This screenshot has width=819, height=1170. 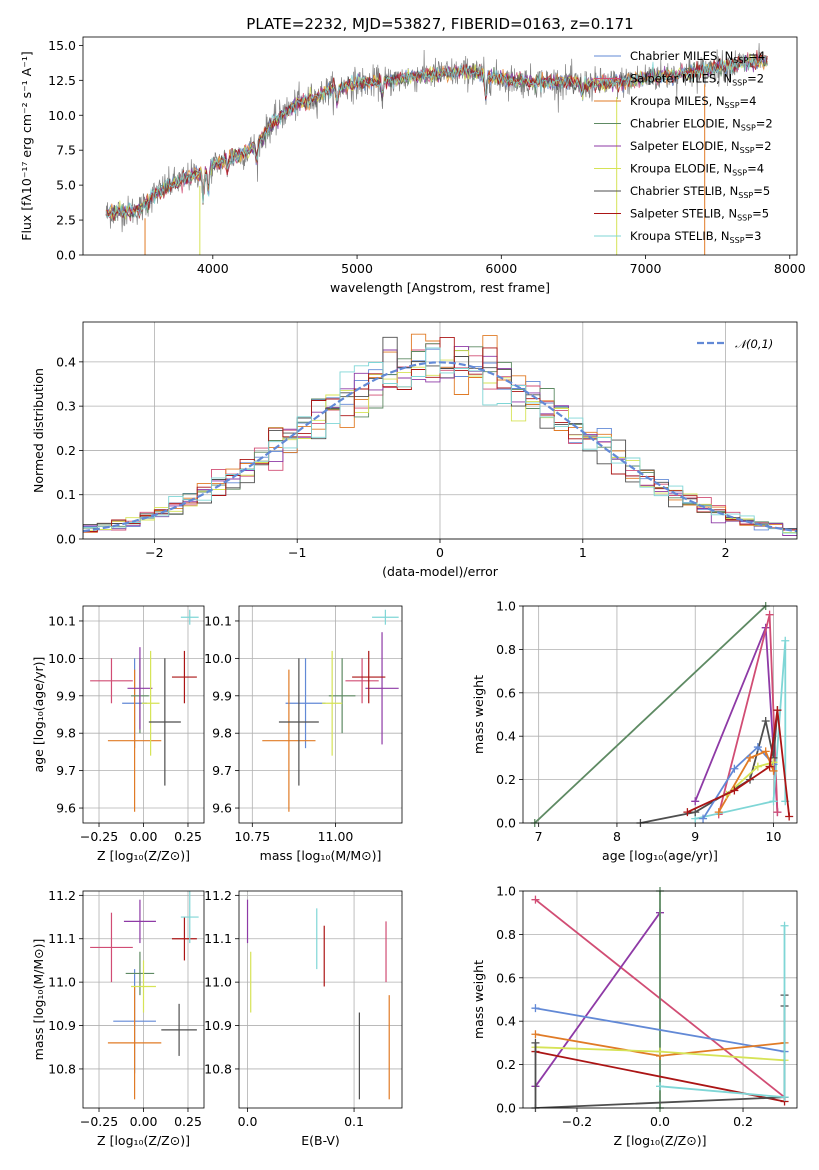 I want to click on legend-entry: Chabrier STELIB, NSSP=5, so click(x=700, y=192).